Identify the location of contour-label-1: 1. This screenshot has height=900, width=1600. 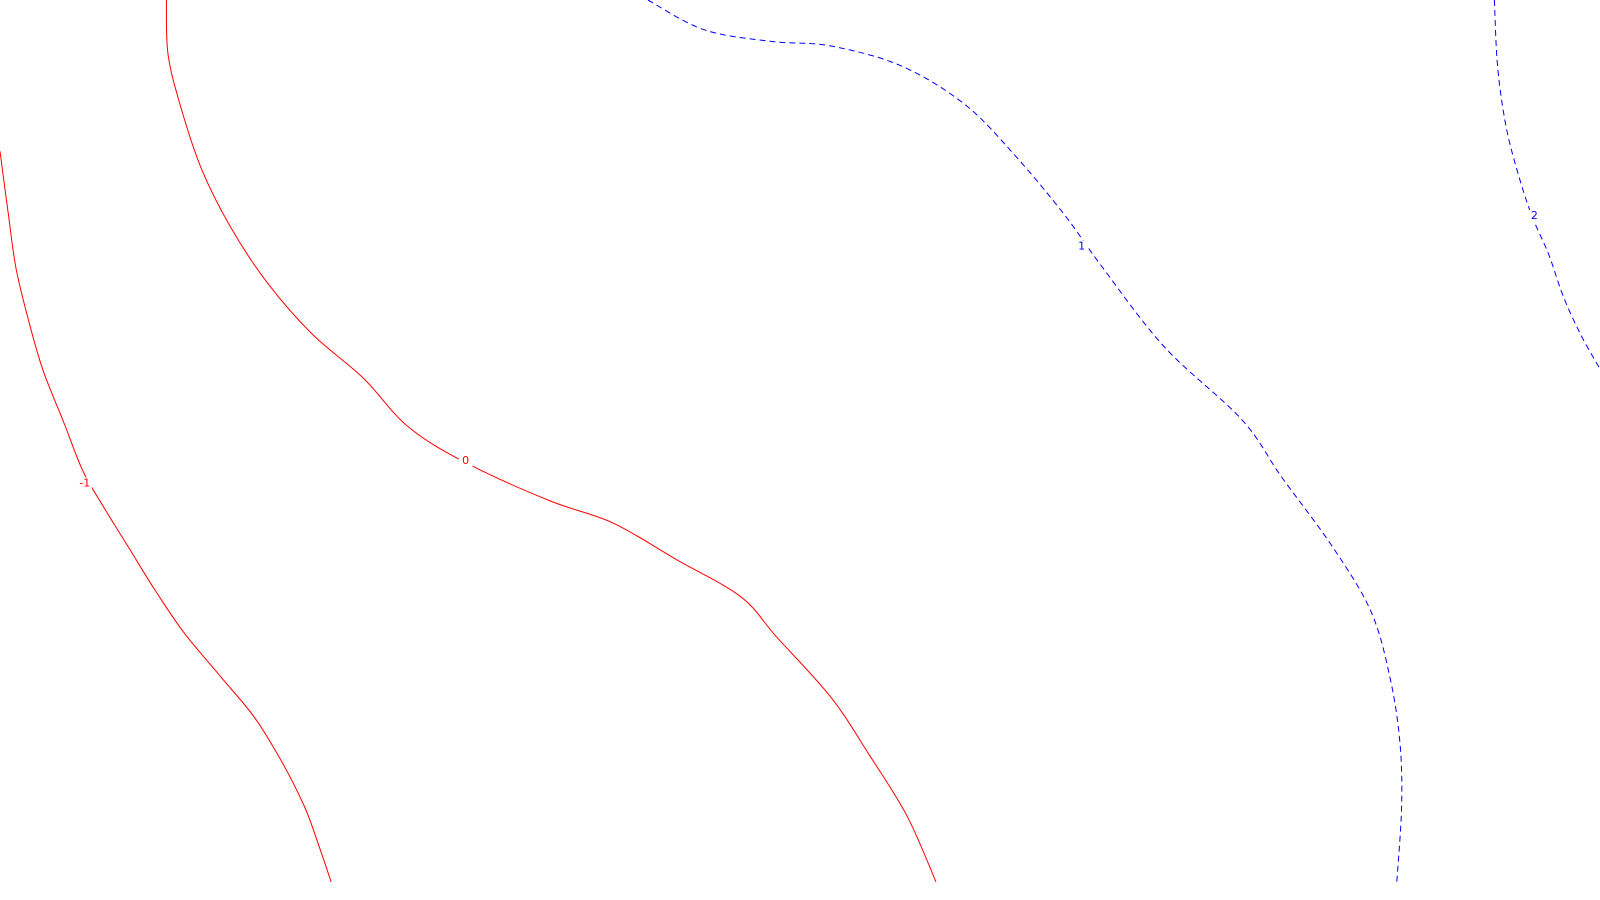
(1081, 246).